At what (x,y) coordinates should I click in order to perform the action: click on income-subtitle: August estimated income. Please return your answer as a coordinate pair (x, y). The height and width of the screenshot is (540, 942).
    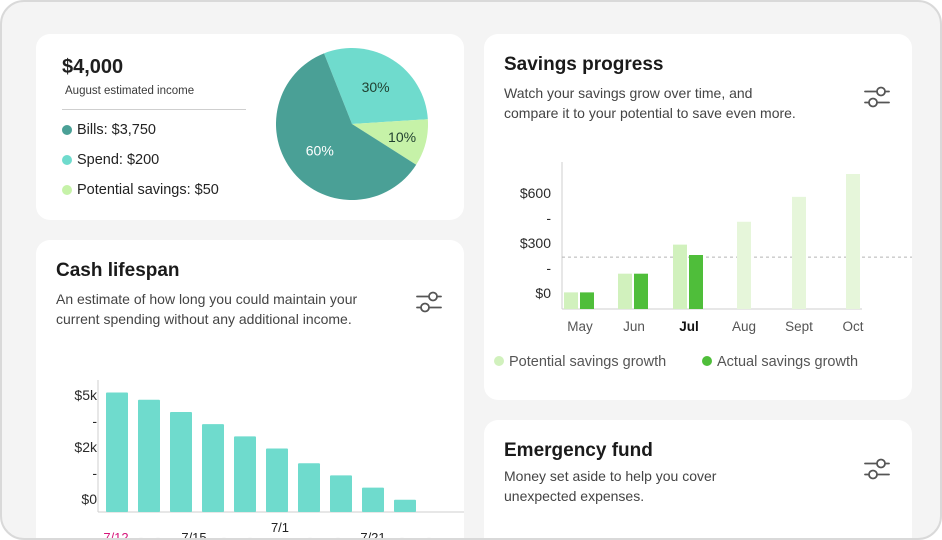
    Looking at the image, I should click on (130, 91).